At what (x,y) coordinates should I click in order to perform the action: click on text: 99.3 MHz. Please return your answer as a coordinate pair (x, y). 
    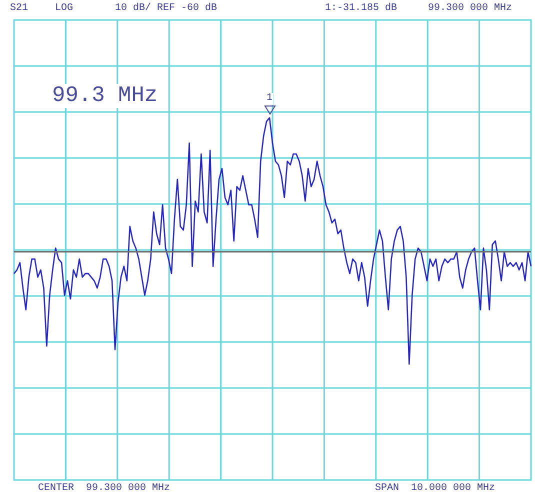
    Looking at the image, I should click on (105, 95).